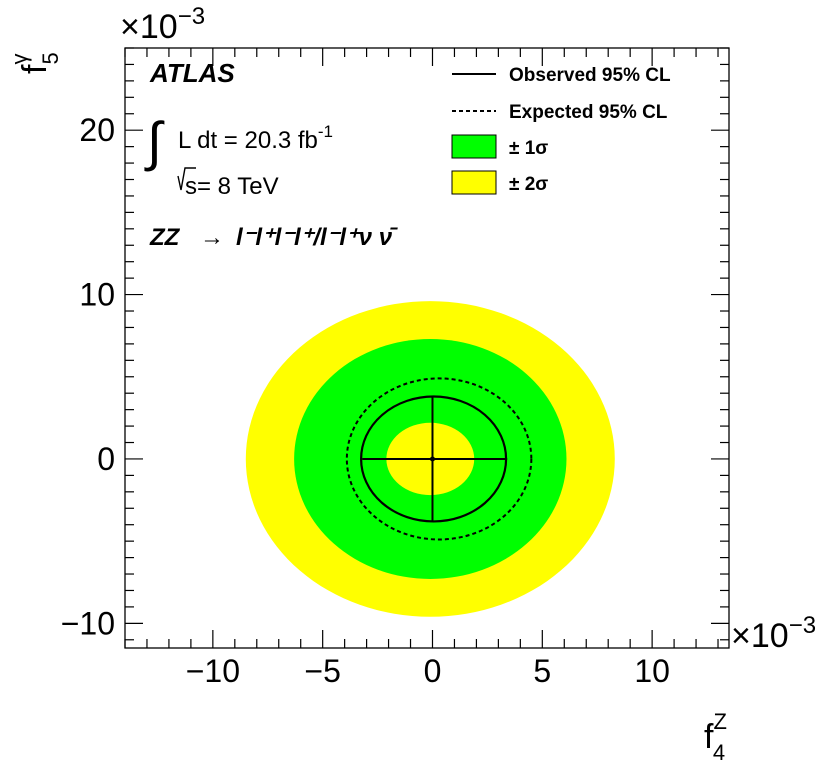  Describe the element at coordinates (186, 179) in the screenshot. I see `sqrt-icon` at that location.